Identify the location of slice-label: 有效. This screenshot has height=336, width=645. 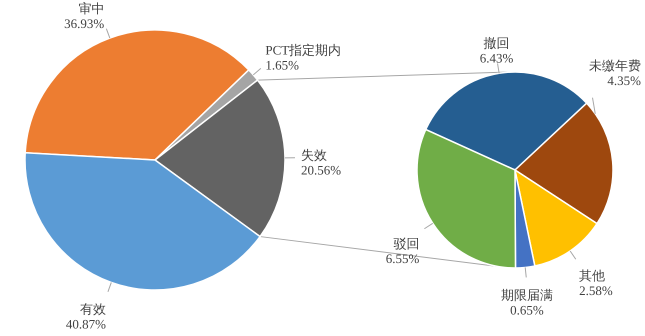
(93, 309).